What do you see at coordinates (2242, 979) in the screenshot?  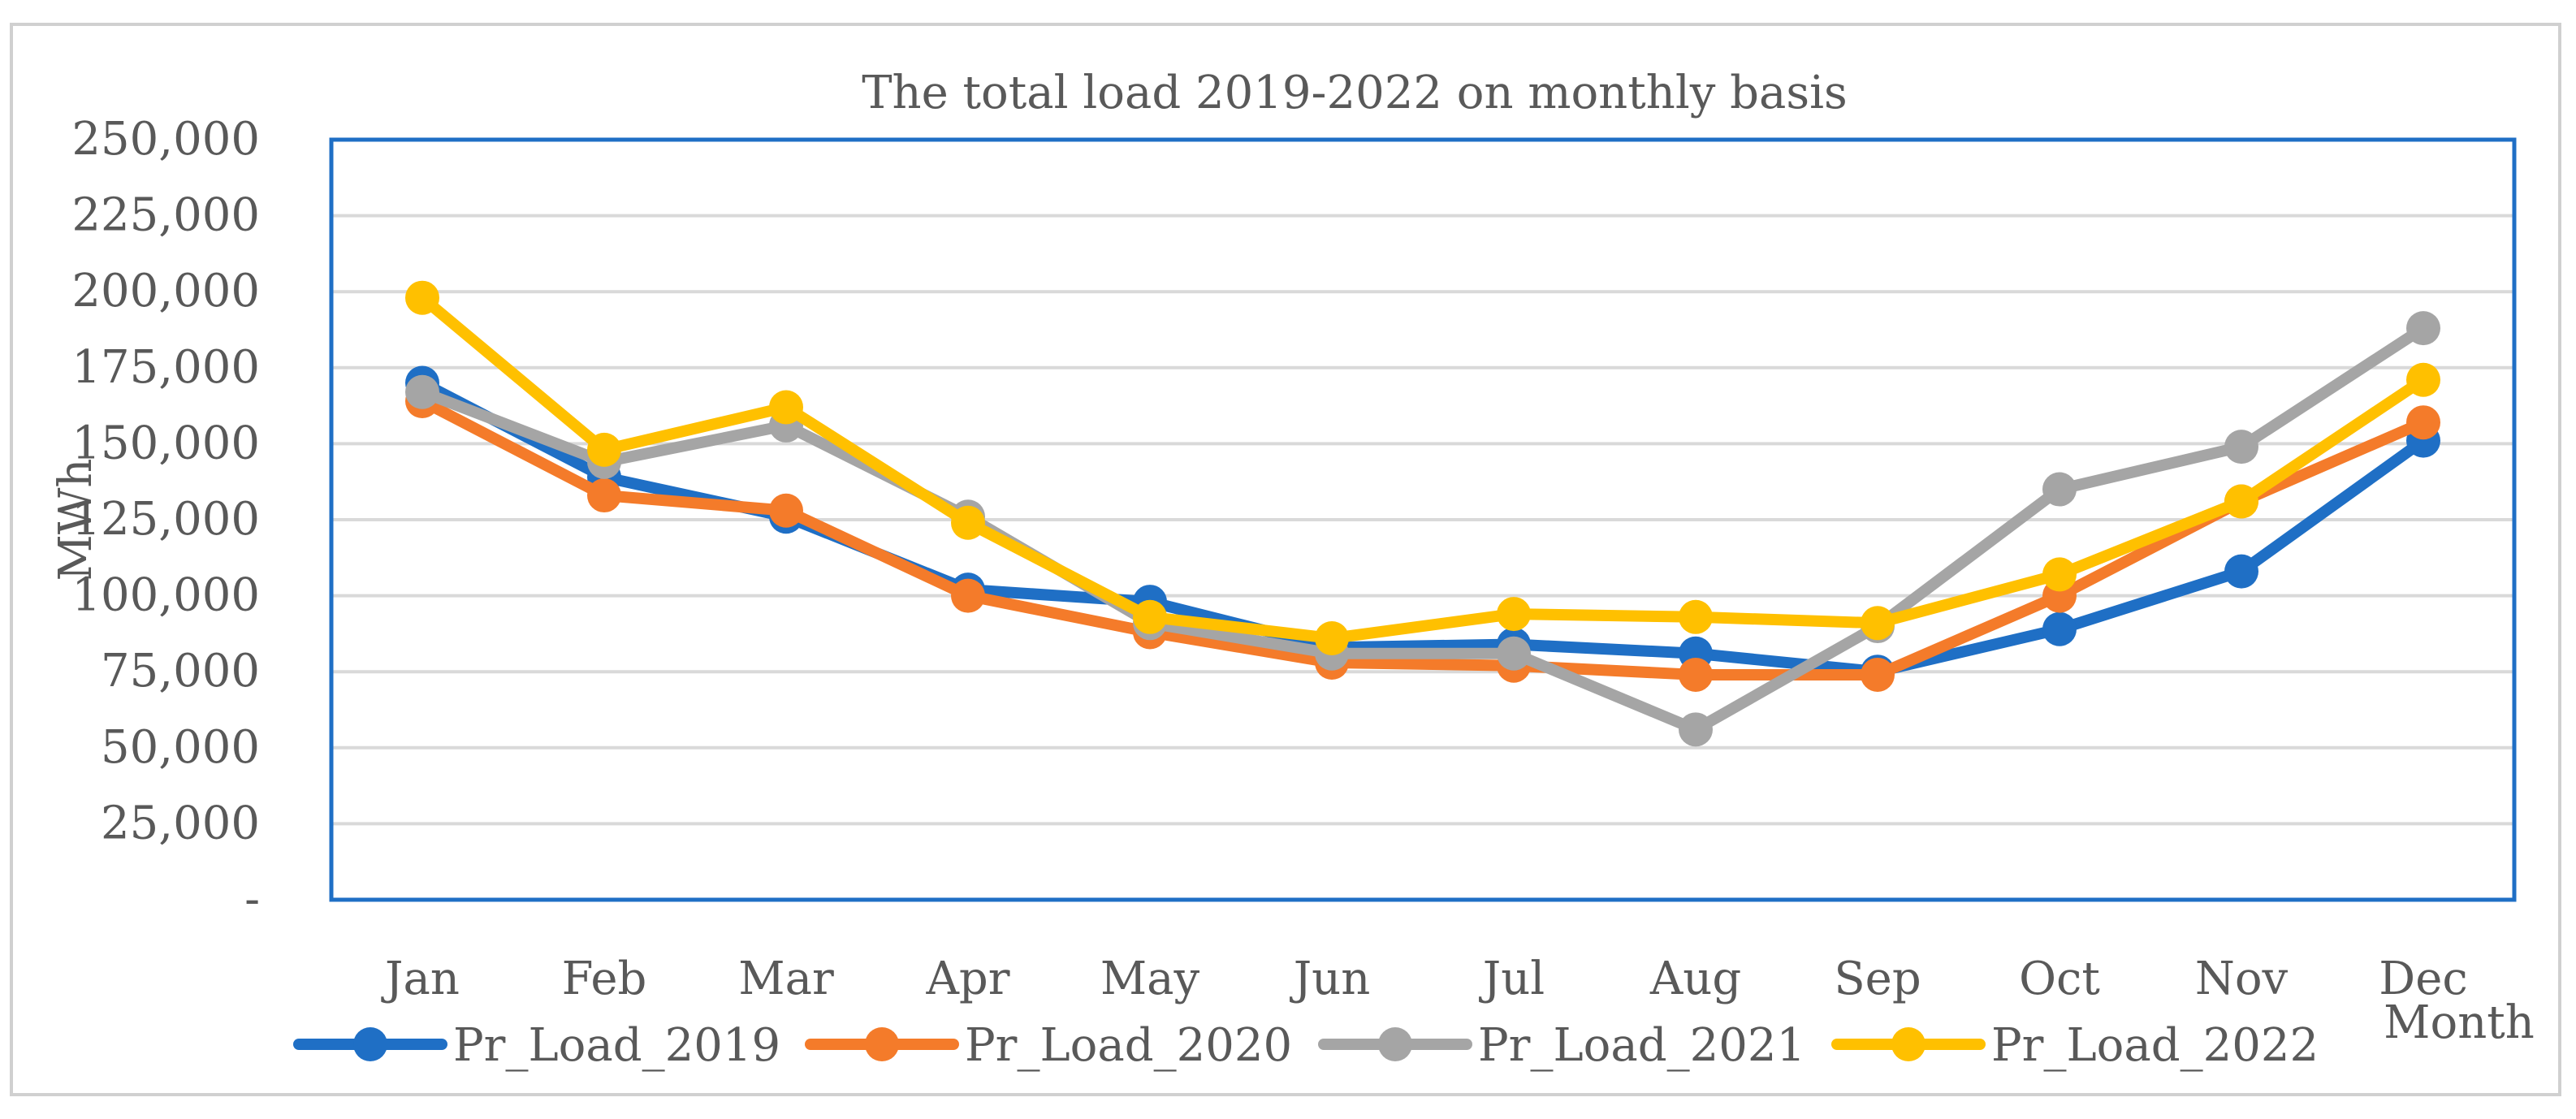 I see `x-tick-label: Nov` at bounding box center [2242, 979].